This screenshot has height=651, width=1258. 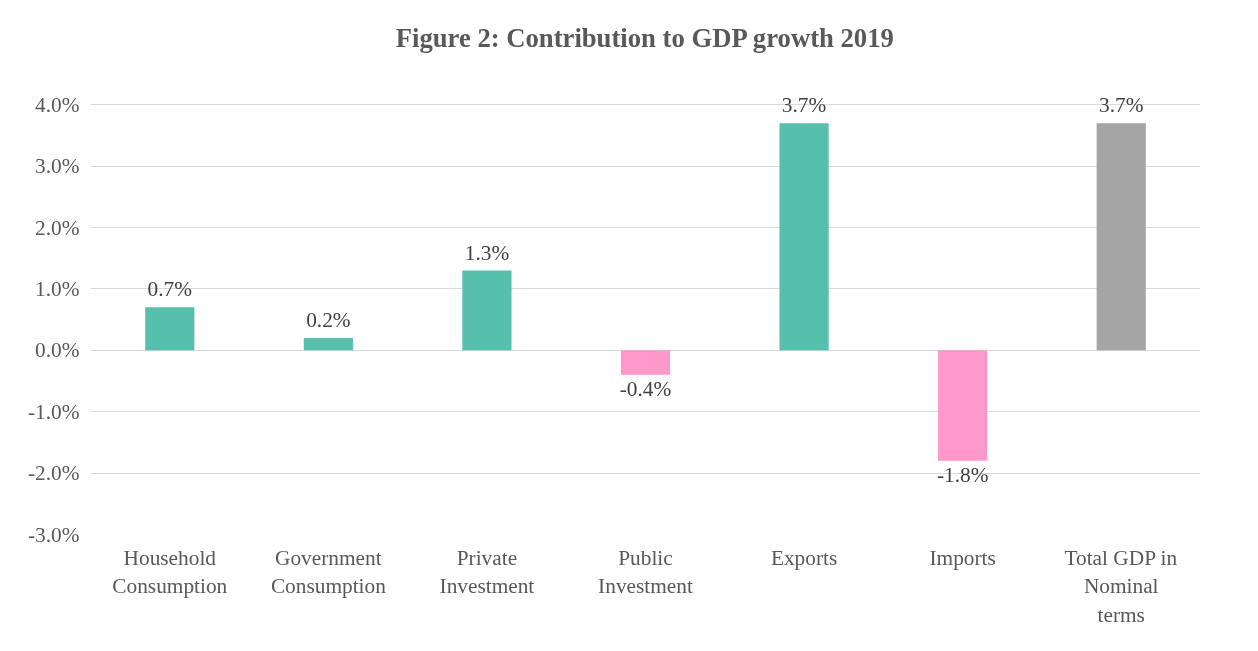 What do you see at coordinates (1121, 586) in the screenshot?
I see `x-tick-label: Total GDP in Nominal terms` at bounding box center [1121, 586].